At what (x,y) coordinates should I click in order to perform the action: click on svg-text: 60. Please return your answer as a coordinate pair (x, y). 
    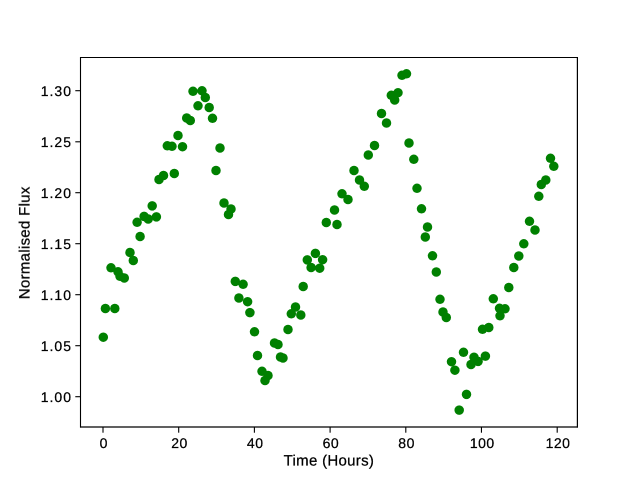
    Looking at the image, I should click on (331, 443).